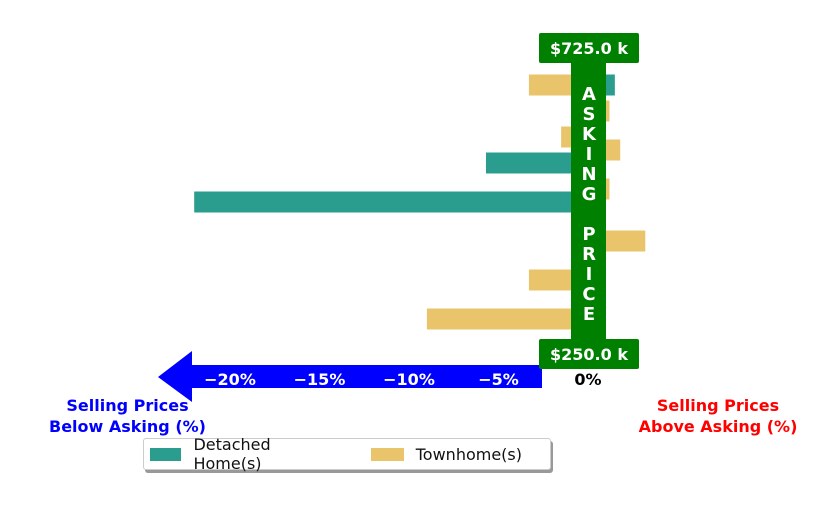  I want to click on x-tick-label: 0%, so click(587, 379).